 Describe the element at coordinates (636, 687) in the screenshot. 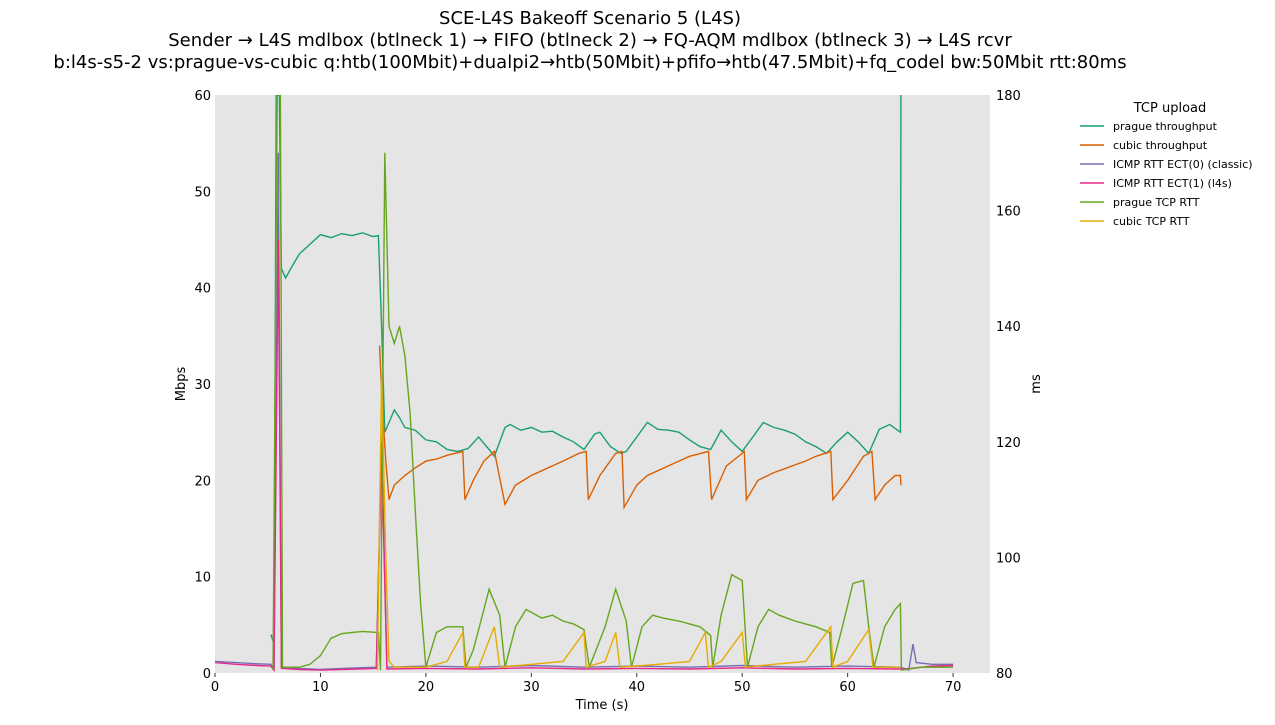

I see `x-tick-label: 40` at that location.